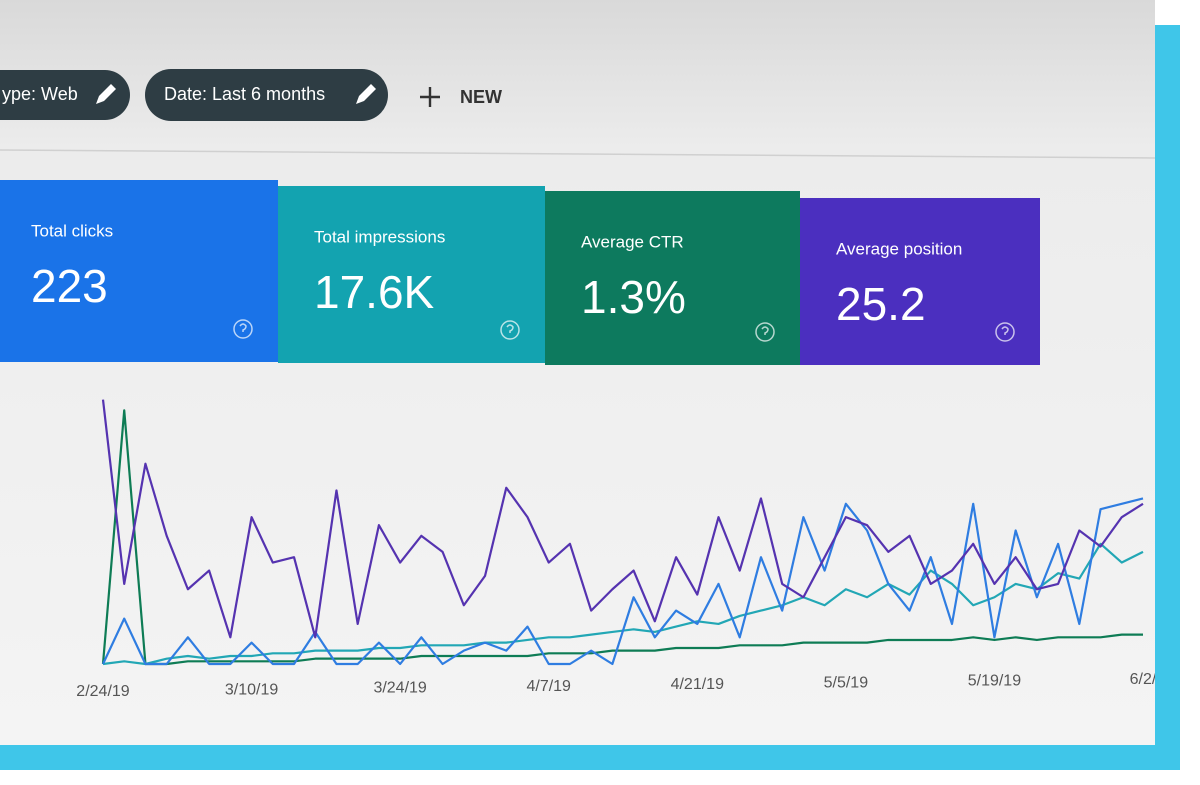 The height and width of the screenshot is (785, 1200). I want to click on chip-text: Date: Last 6 months, so click(244, 94).